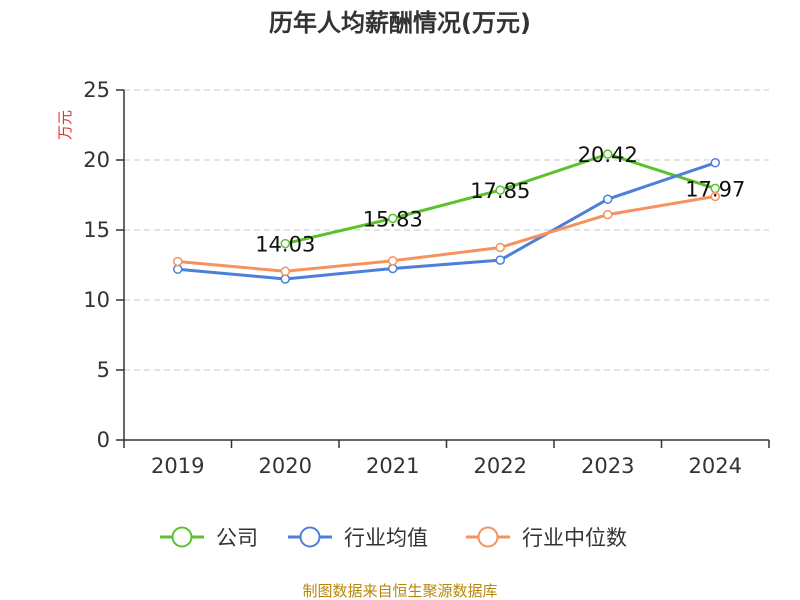  I want to click on legend-item-0: 公司, so click(209, 538).